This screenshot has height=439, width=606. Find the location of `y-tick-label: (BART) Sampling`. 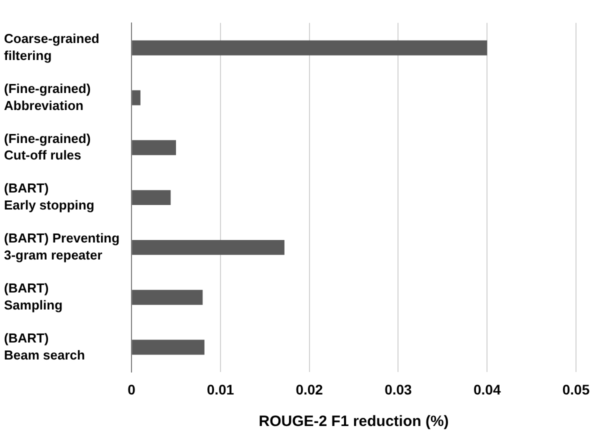

y-tick-label: (BART) Sampling is located at coordinates (33, 296).